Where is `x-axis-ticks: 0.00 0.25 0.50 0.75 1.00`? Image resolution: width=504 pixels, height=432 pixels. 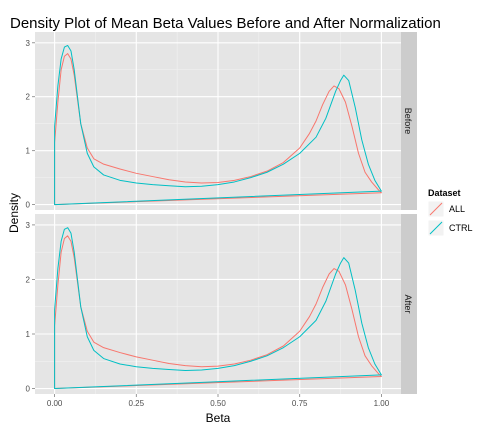 x-axis-ticks: 0.00 0.25 0.50 0.75 1.00 is located at coordinates (218, 401).